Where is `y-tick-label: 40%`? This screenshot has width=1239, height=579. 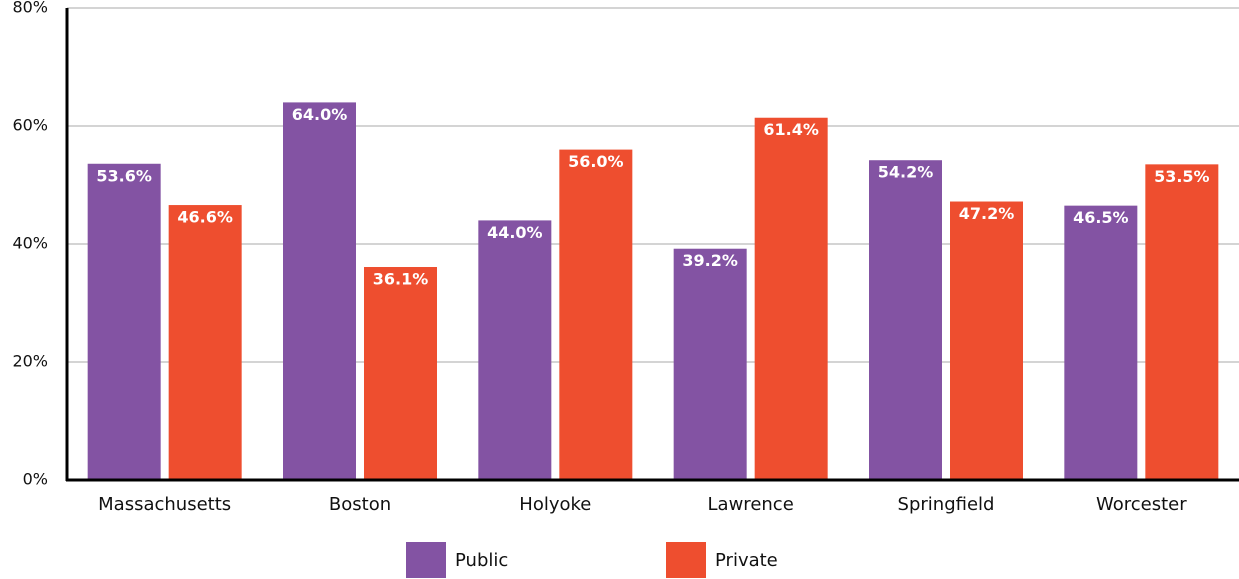 y-tick-label: 40% is located at coordinates (30, 243).